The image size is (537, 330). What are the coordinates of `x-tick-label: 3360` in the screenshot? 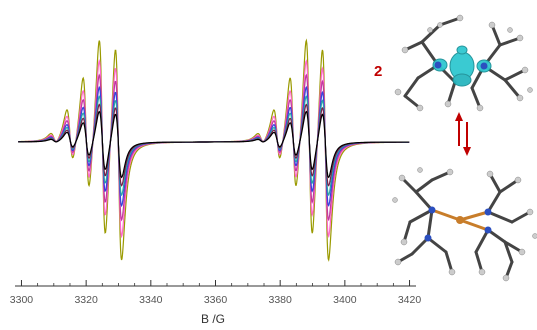 It's located at (216, 300).